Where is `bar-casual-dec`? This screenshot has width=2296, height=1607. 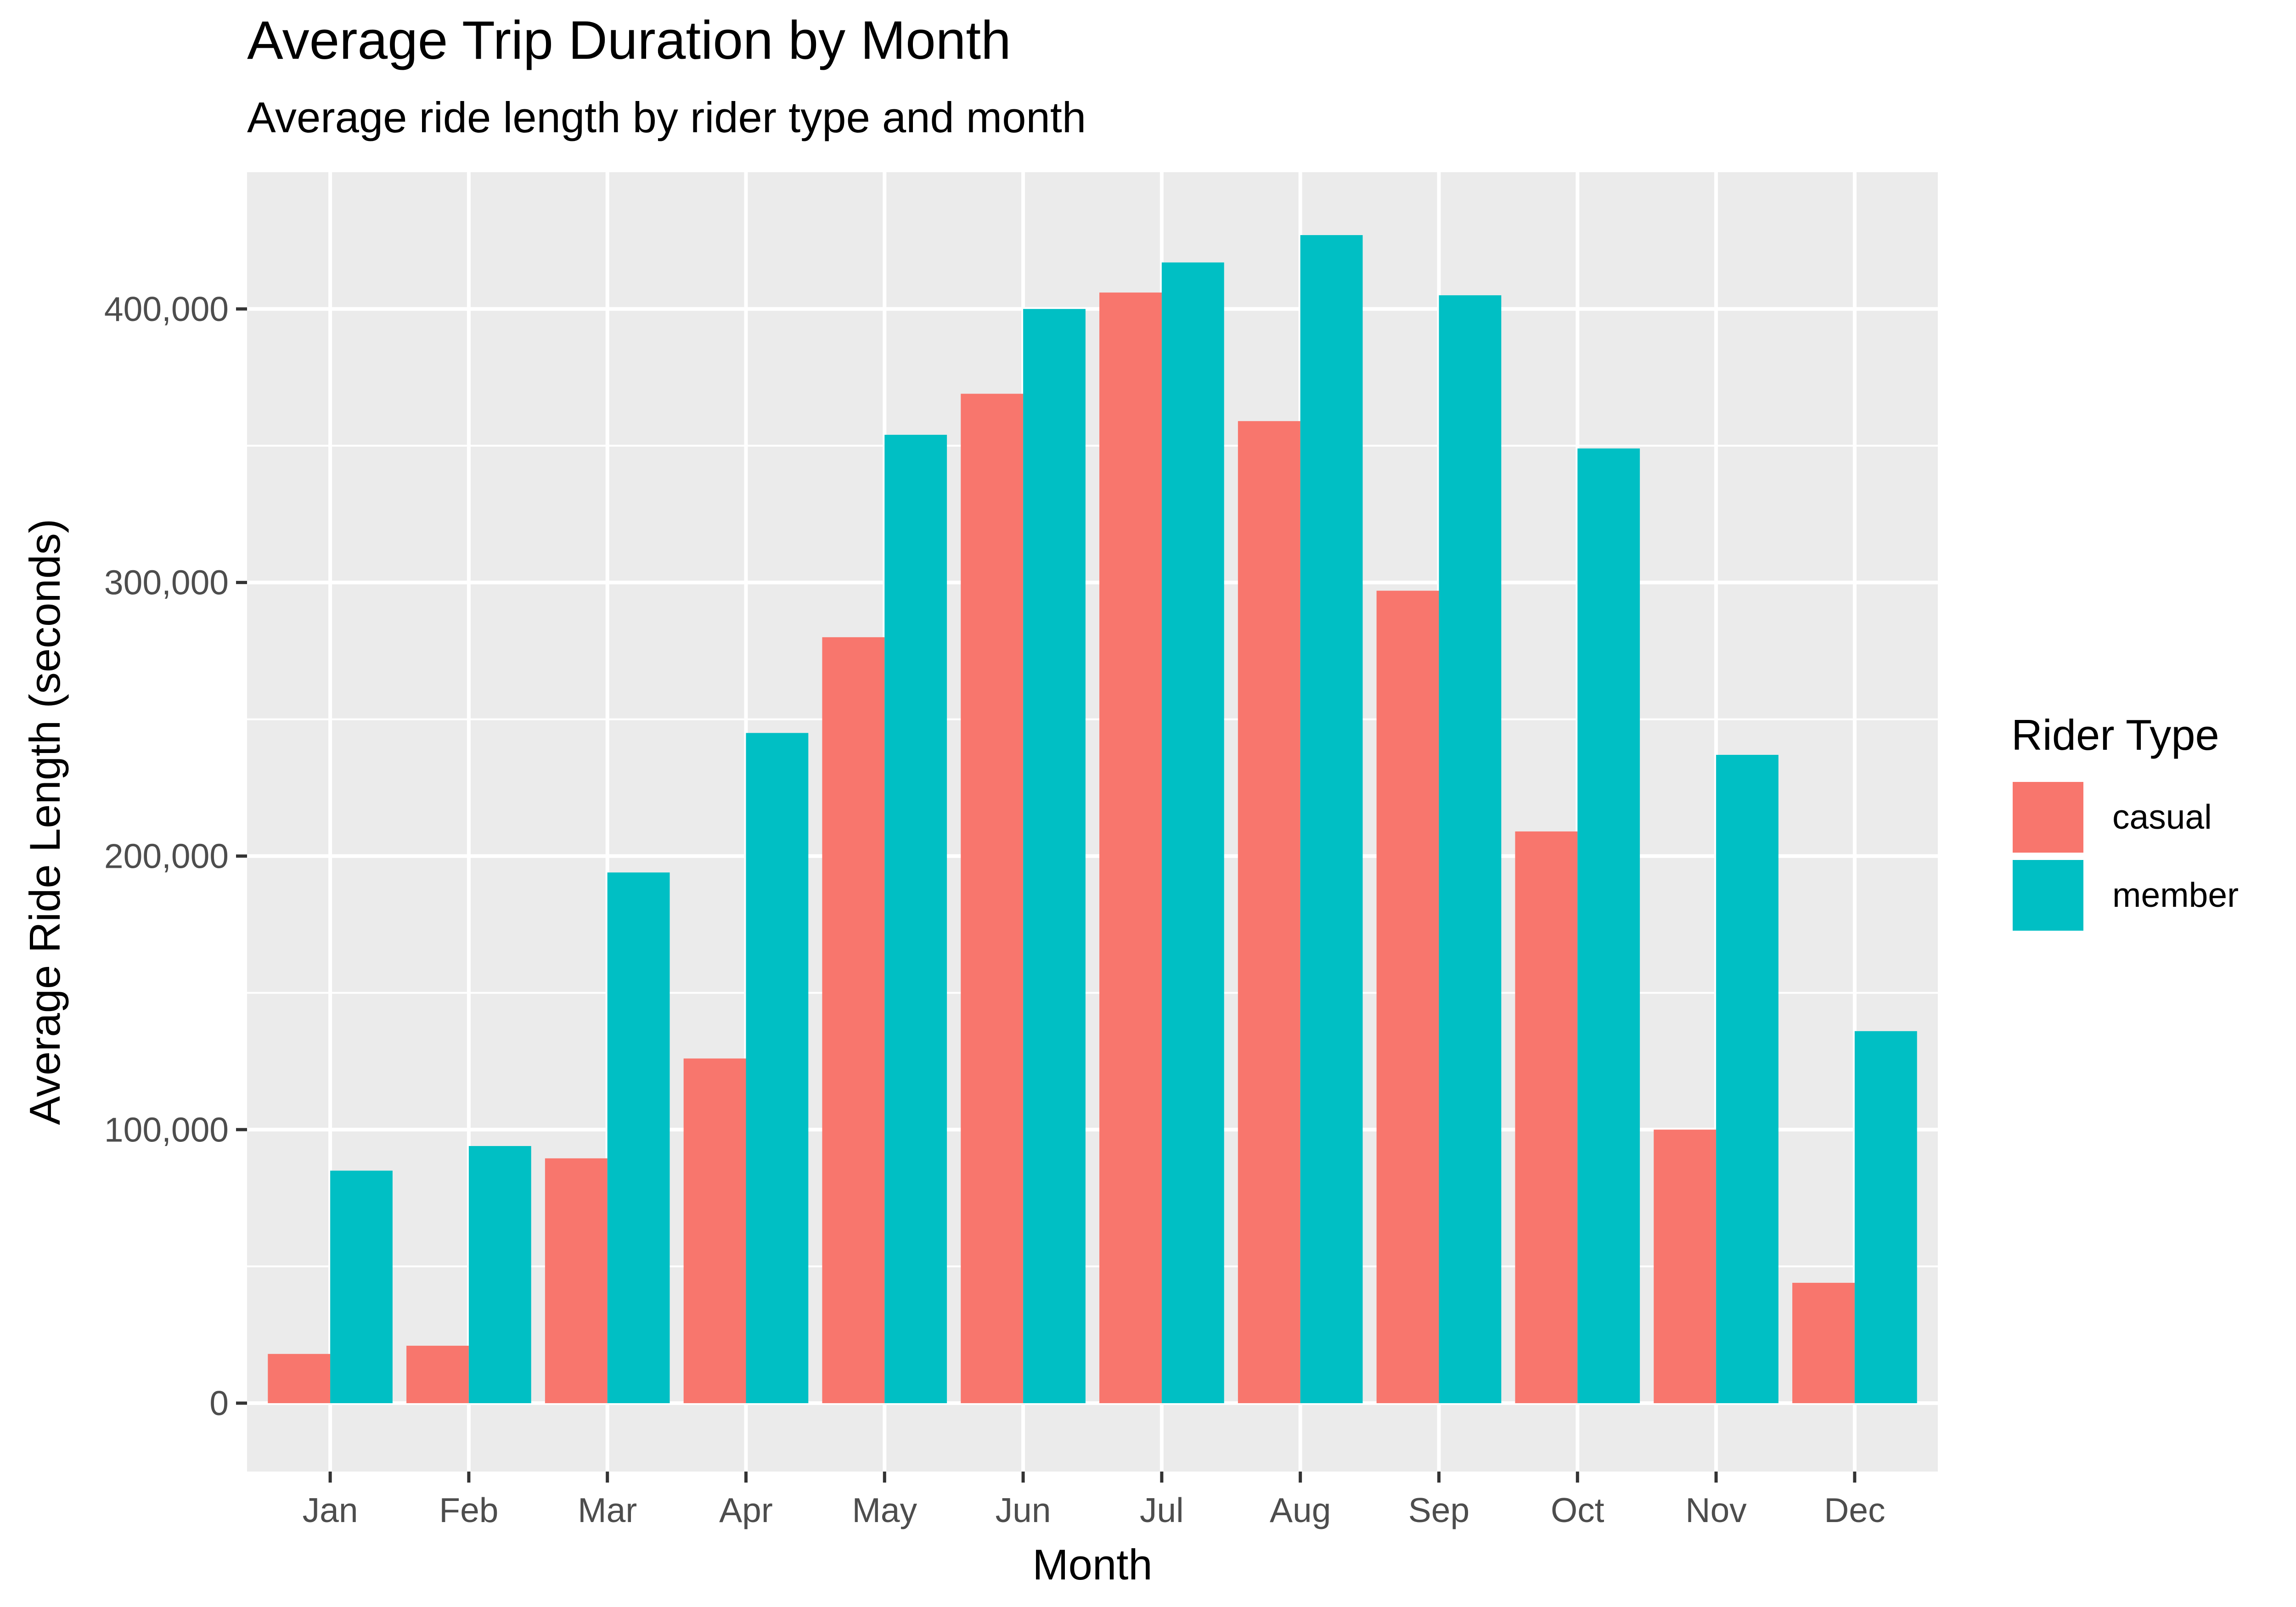 bar-casual-dec is located at coordinates (1823, 1343).